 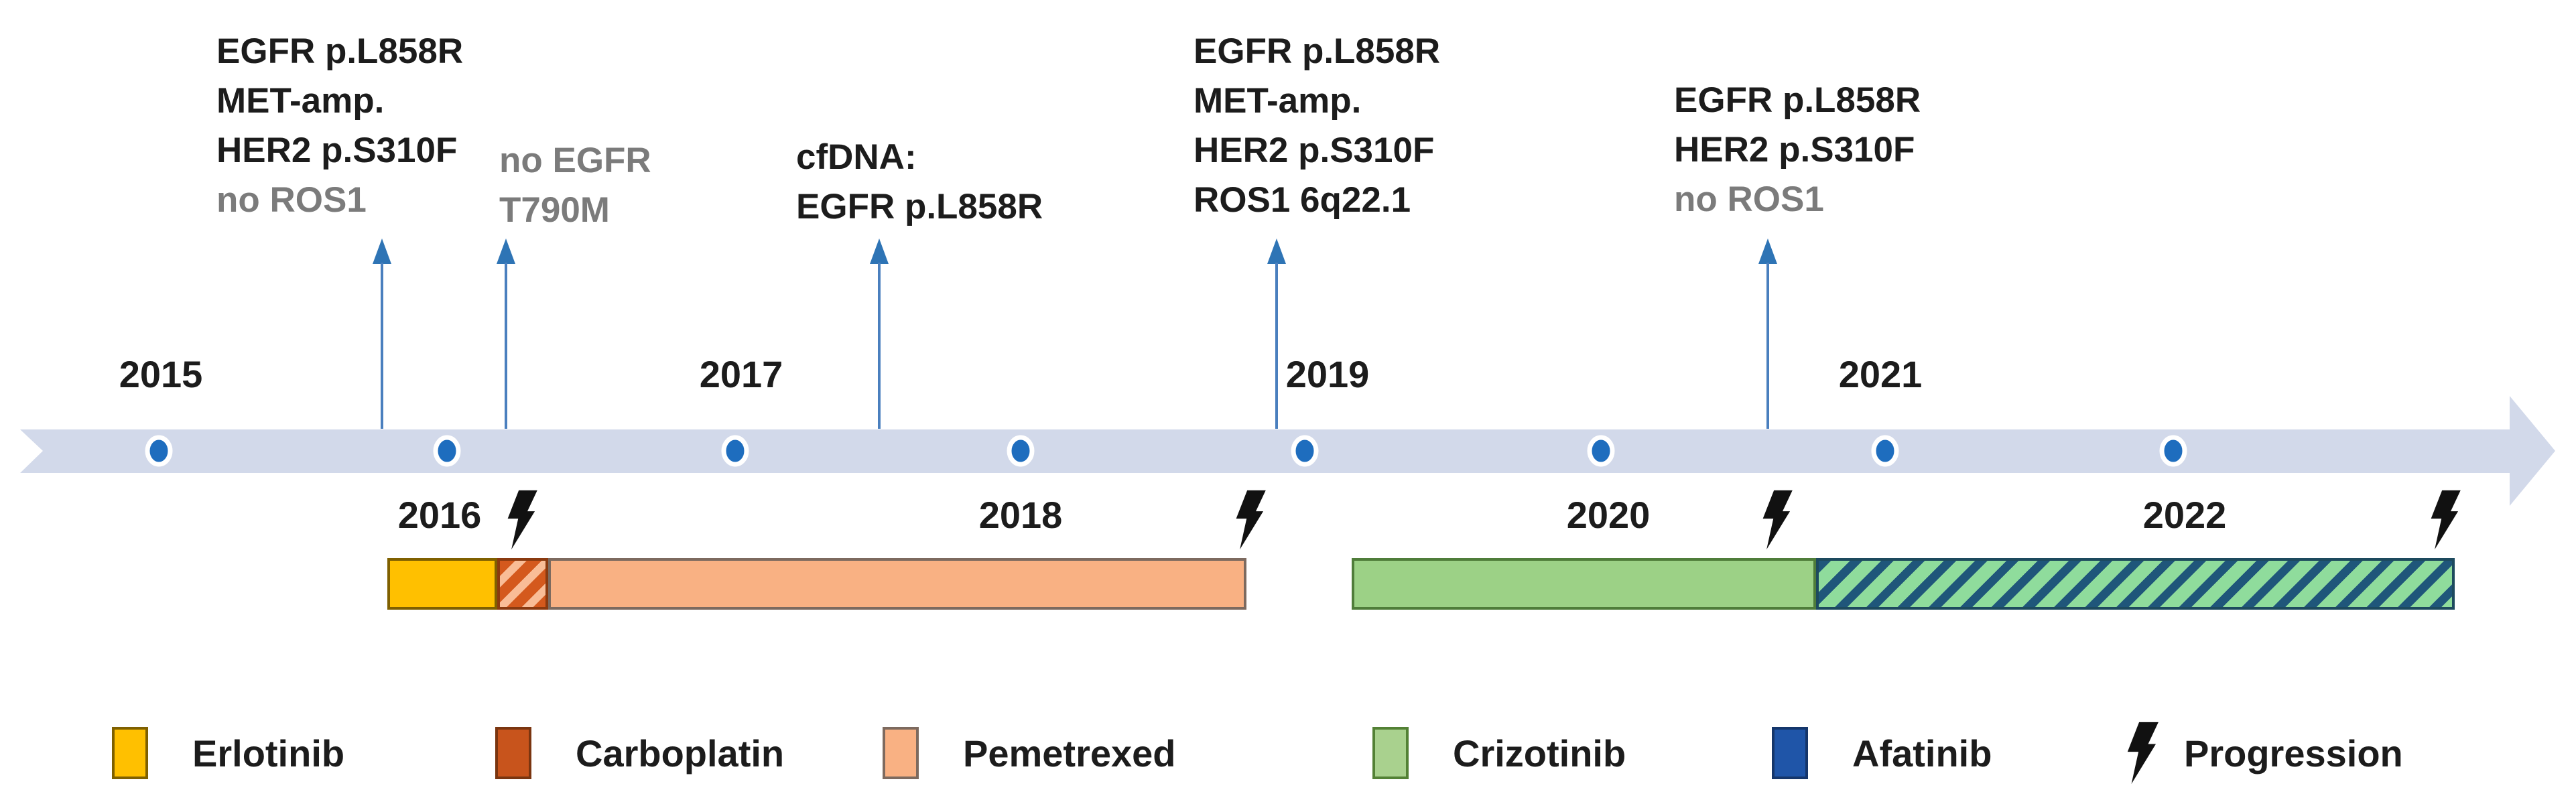 I want to click on legend-label: Pemetrexed, so click(x=1069, y=753).